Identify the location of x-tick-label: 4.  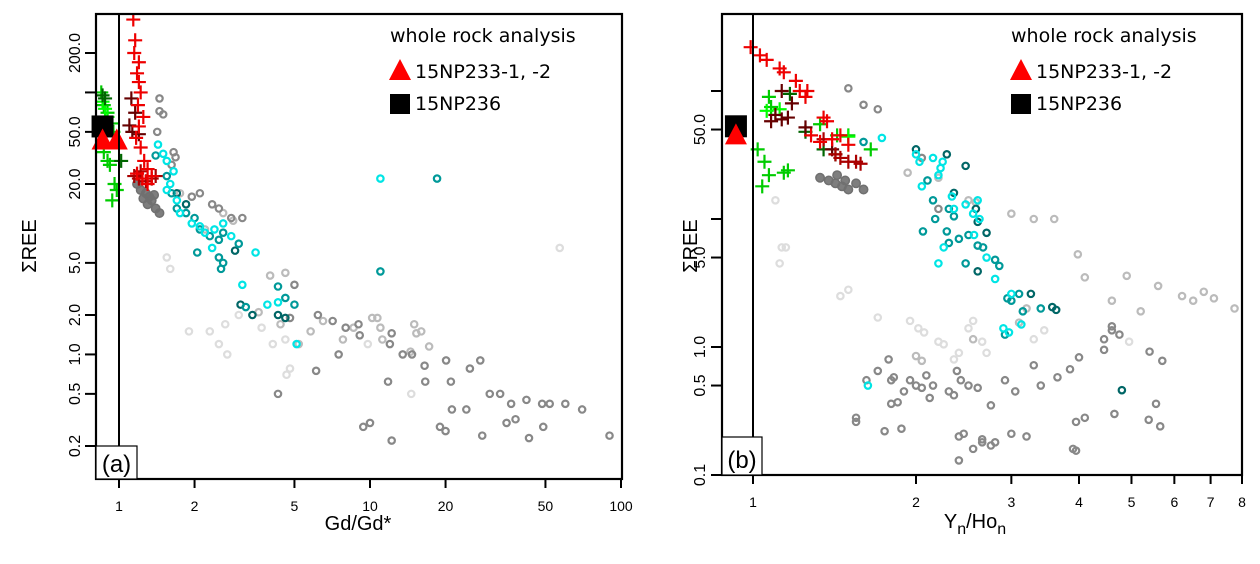
(1079, 502).